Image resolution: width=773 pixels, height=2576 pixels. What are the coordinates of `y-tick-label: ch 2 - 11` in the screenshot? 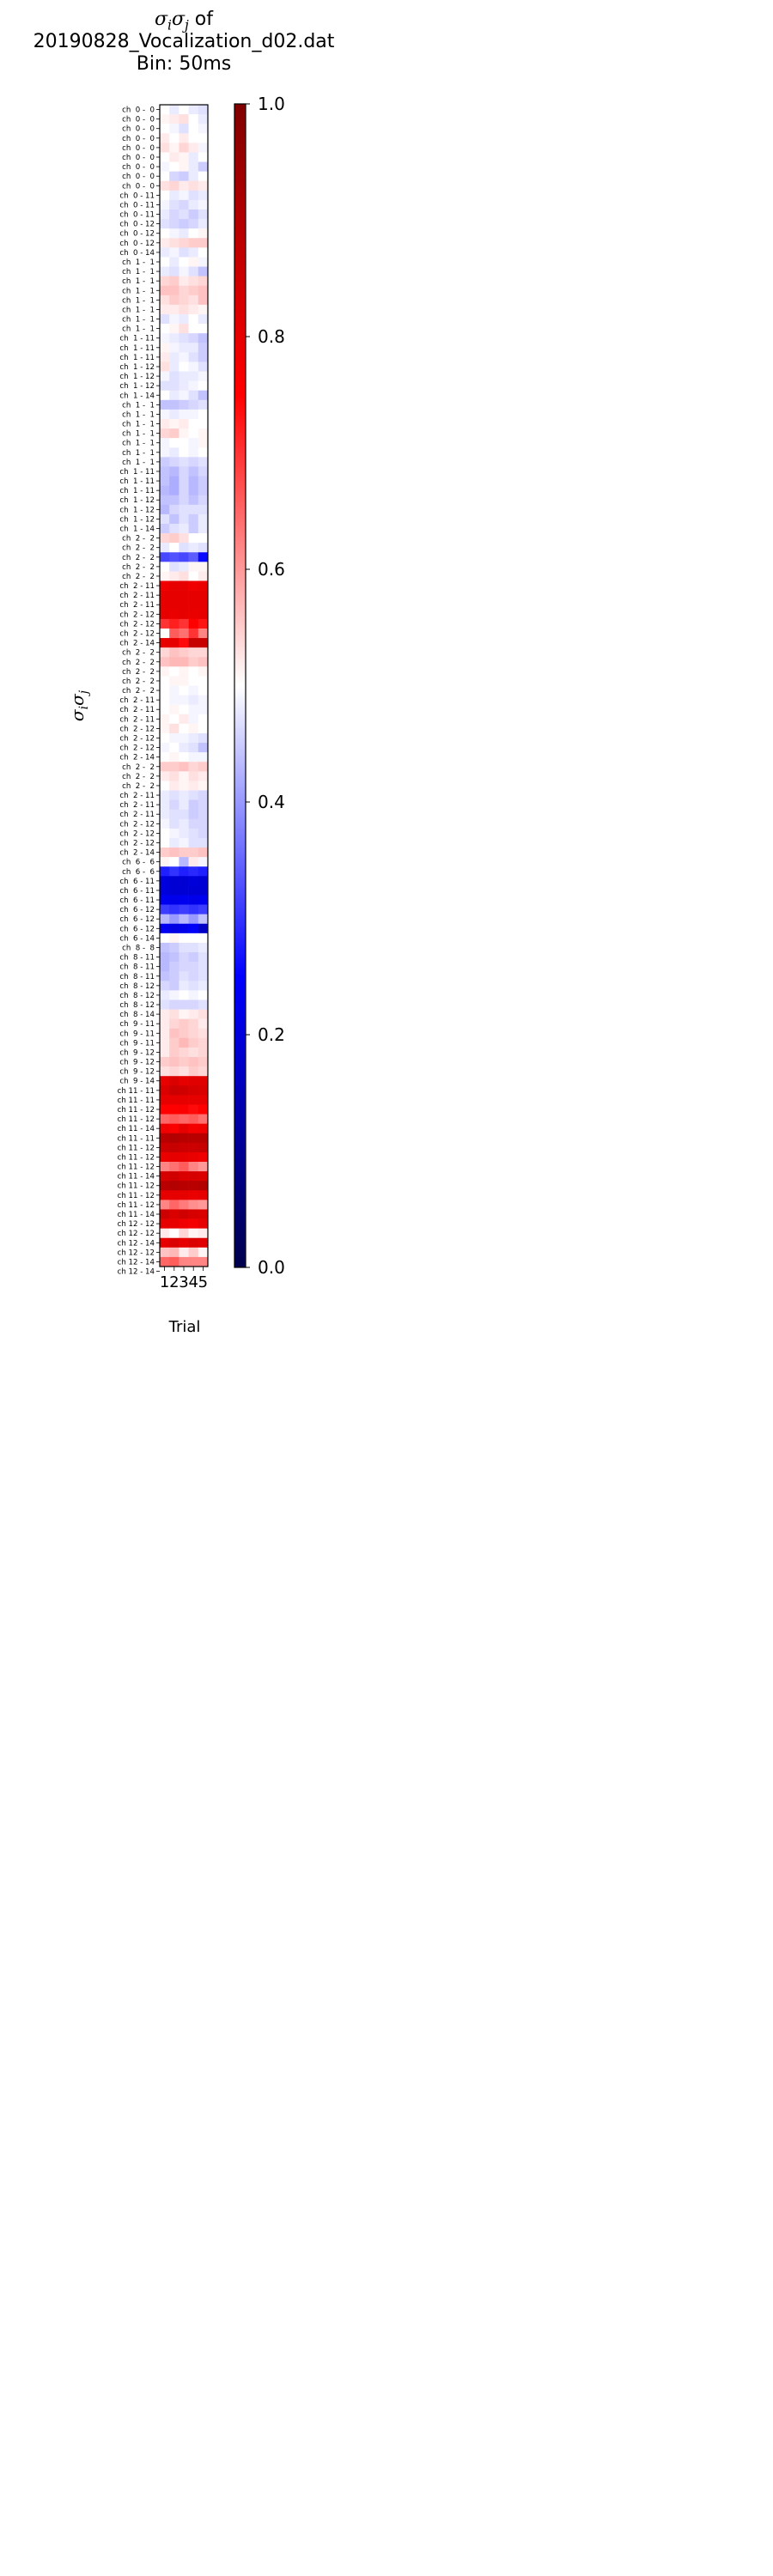 It's located at (137, 806).